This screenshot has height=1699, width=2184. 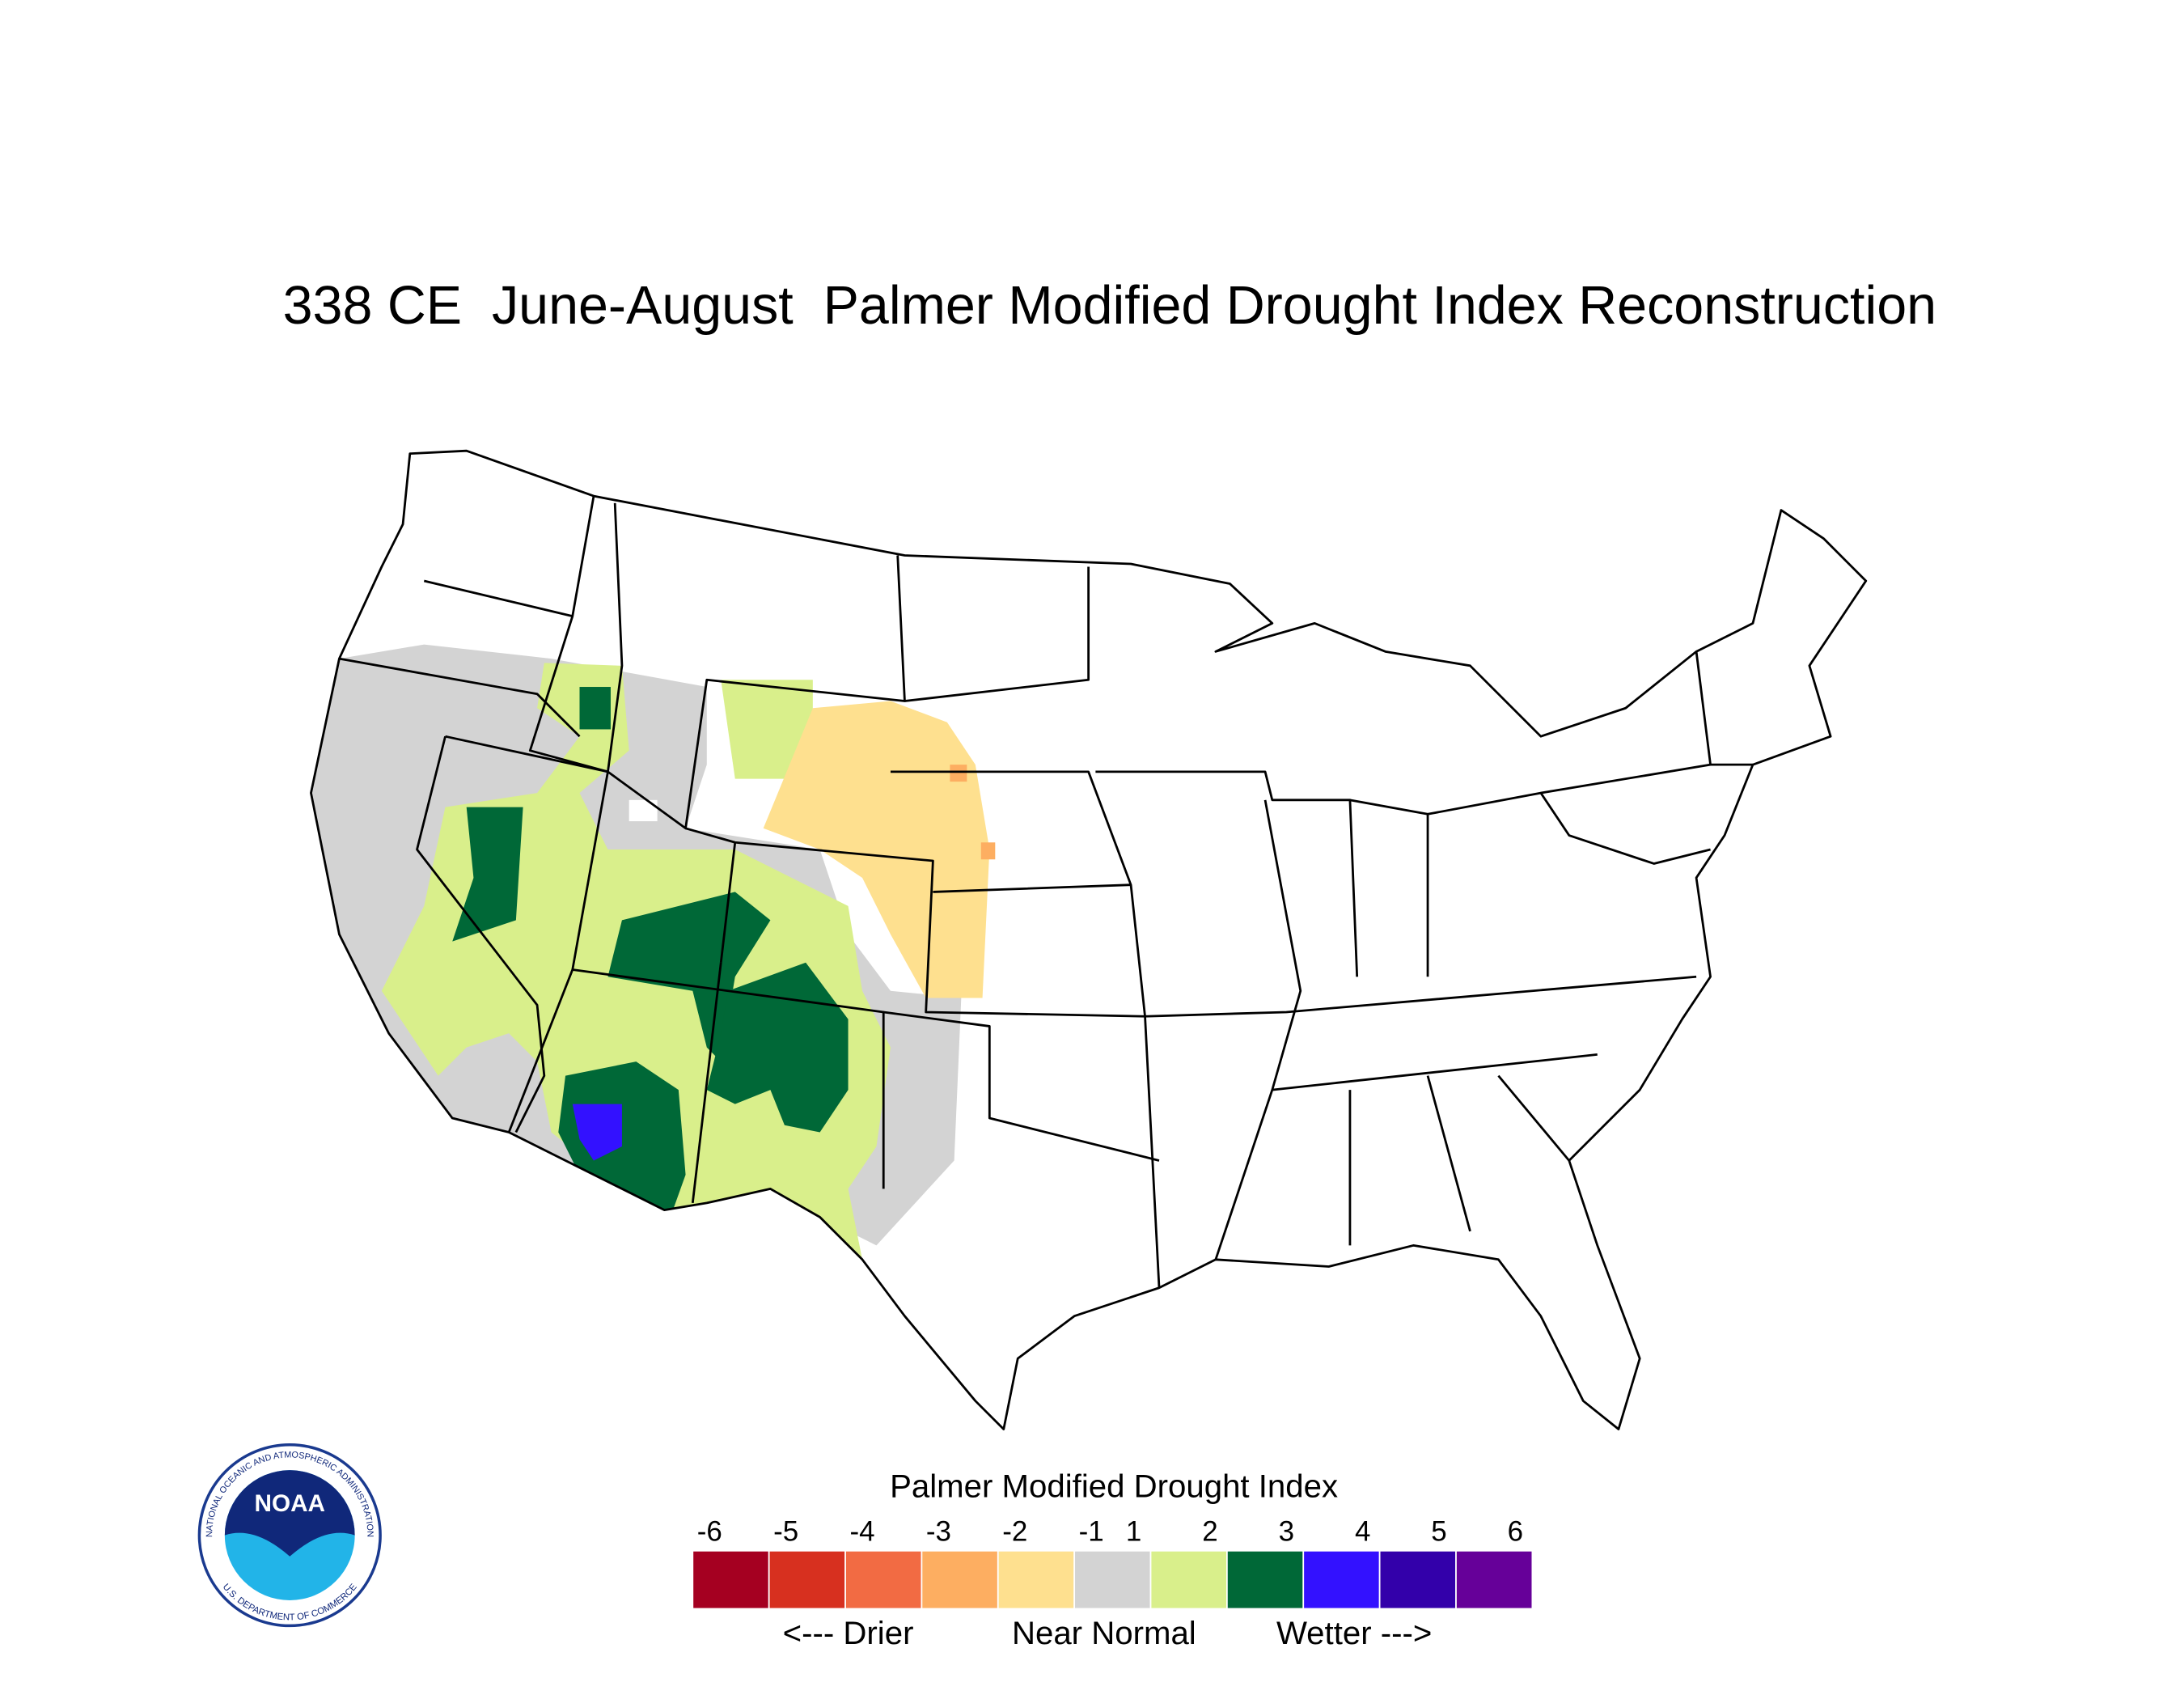 I want to click on logo-sky, so click(x=289, y=1513).